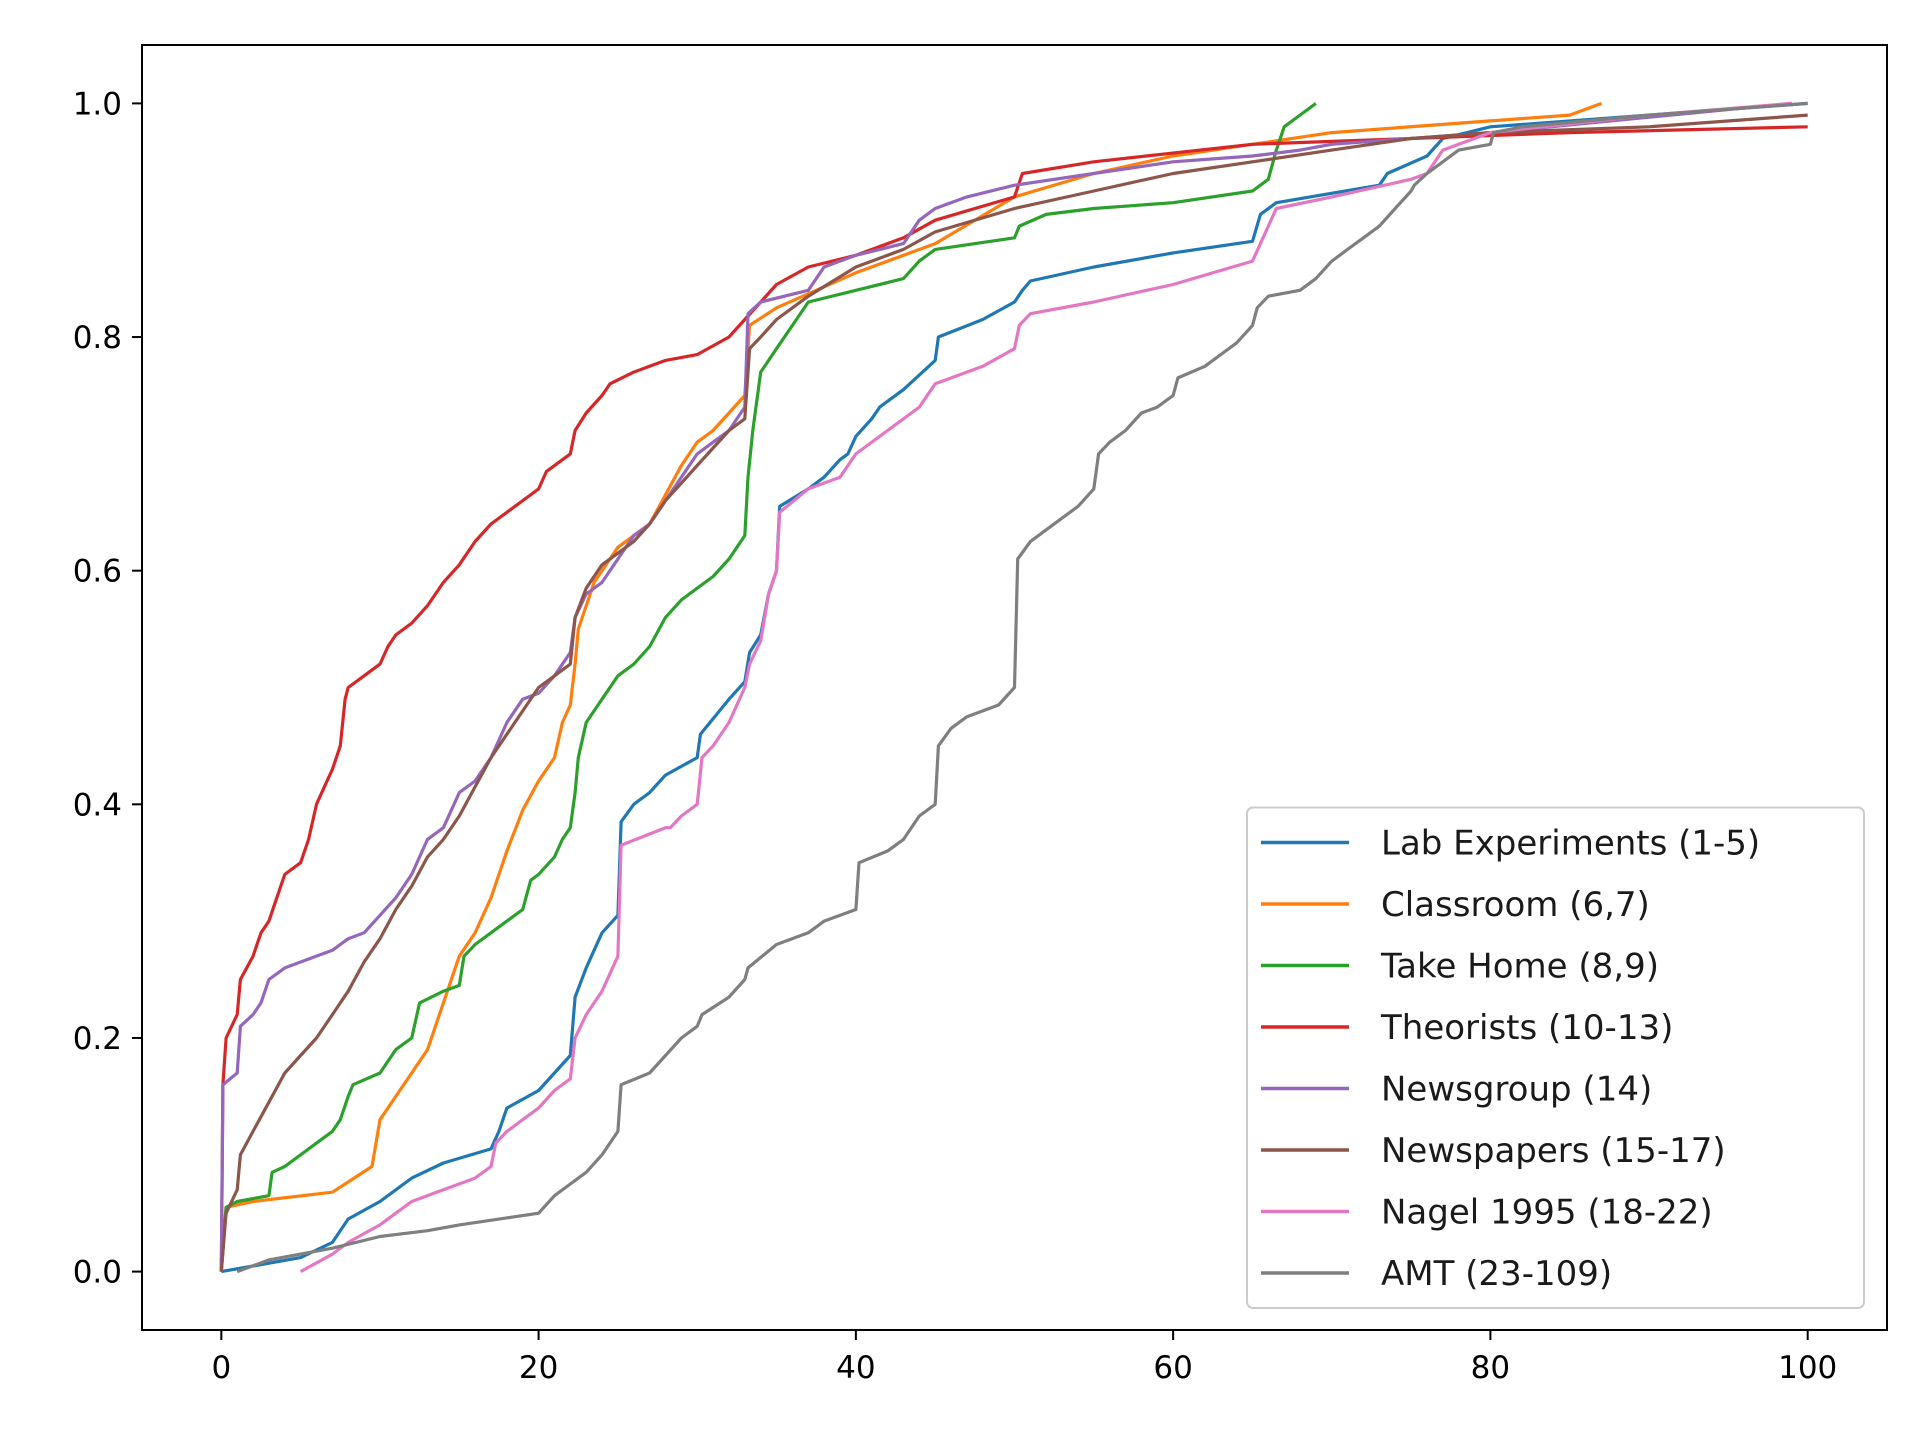 Image resolution: width=1920 pixels, height=1440 pixels. Describe the element at coordinates (855, 1368) in the screenshot. I see `x-tick-label: 40` at that location.